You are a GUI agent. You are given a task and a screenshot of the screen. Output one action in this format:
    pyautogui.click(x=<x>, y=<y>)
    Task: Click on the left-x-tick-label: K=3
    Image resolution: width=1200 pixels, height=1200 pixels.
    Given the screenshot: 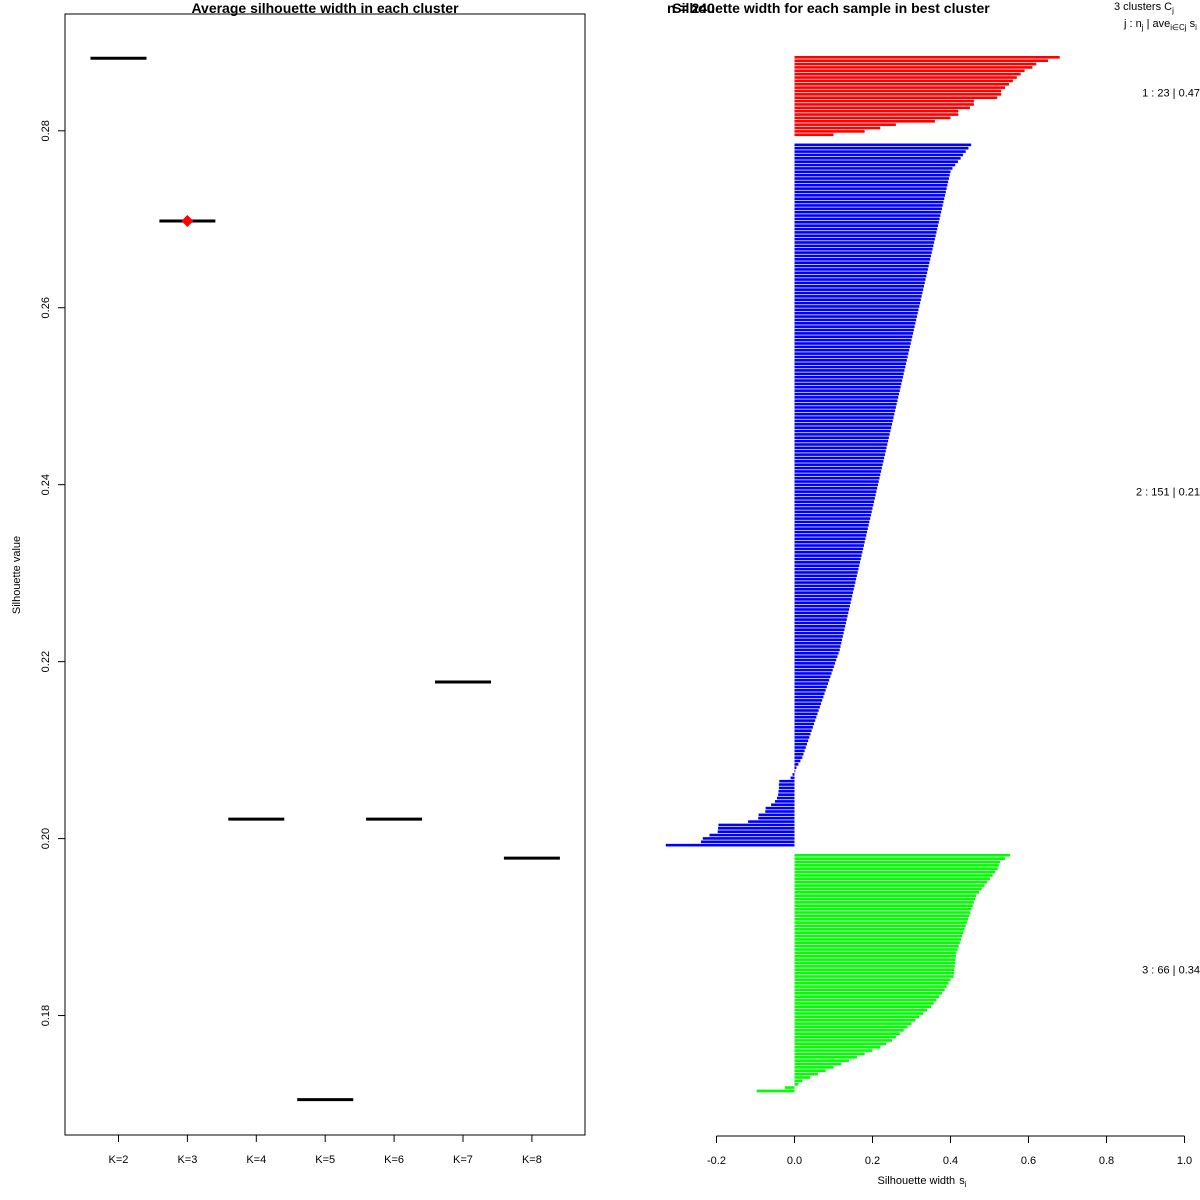 What is the action you would take?
    pyautogui.click(x=187, y=1160)
    